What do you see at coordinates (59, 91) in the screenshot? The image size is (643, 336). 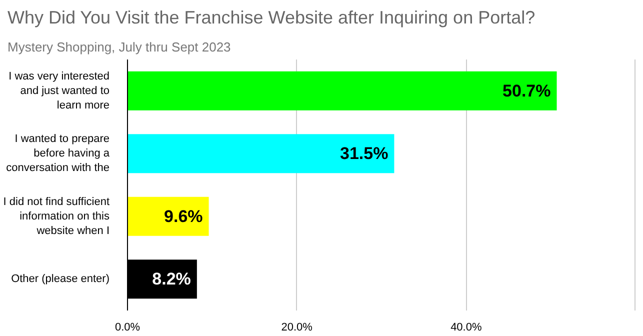 I see `y-tick-label: I was very interested and just wanted to learn more` at bounding box center [59, 91].